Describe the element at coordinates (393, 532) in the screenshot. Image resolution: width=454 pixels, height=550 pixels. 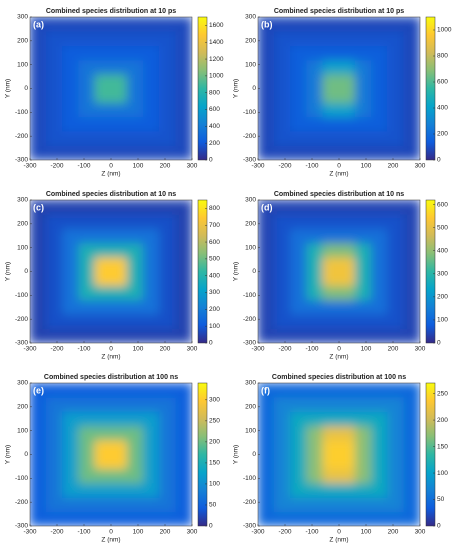
I see `x-tick-label: 200` at that location.